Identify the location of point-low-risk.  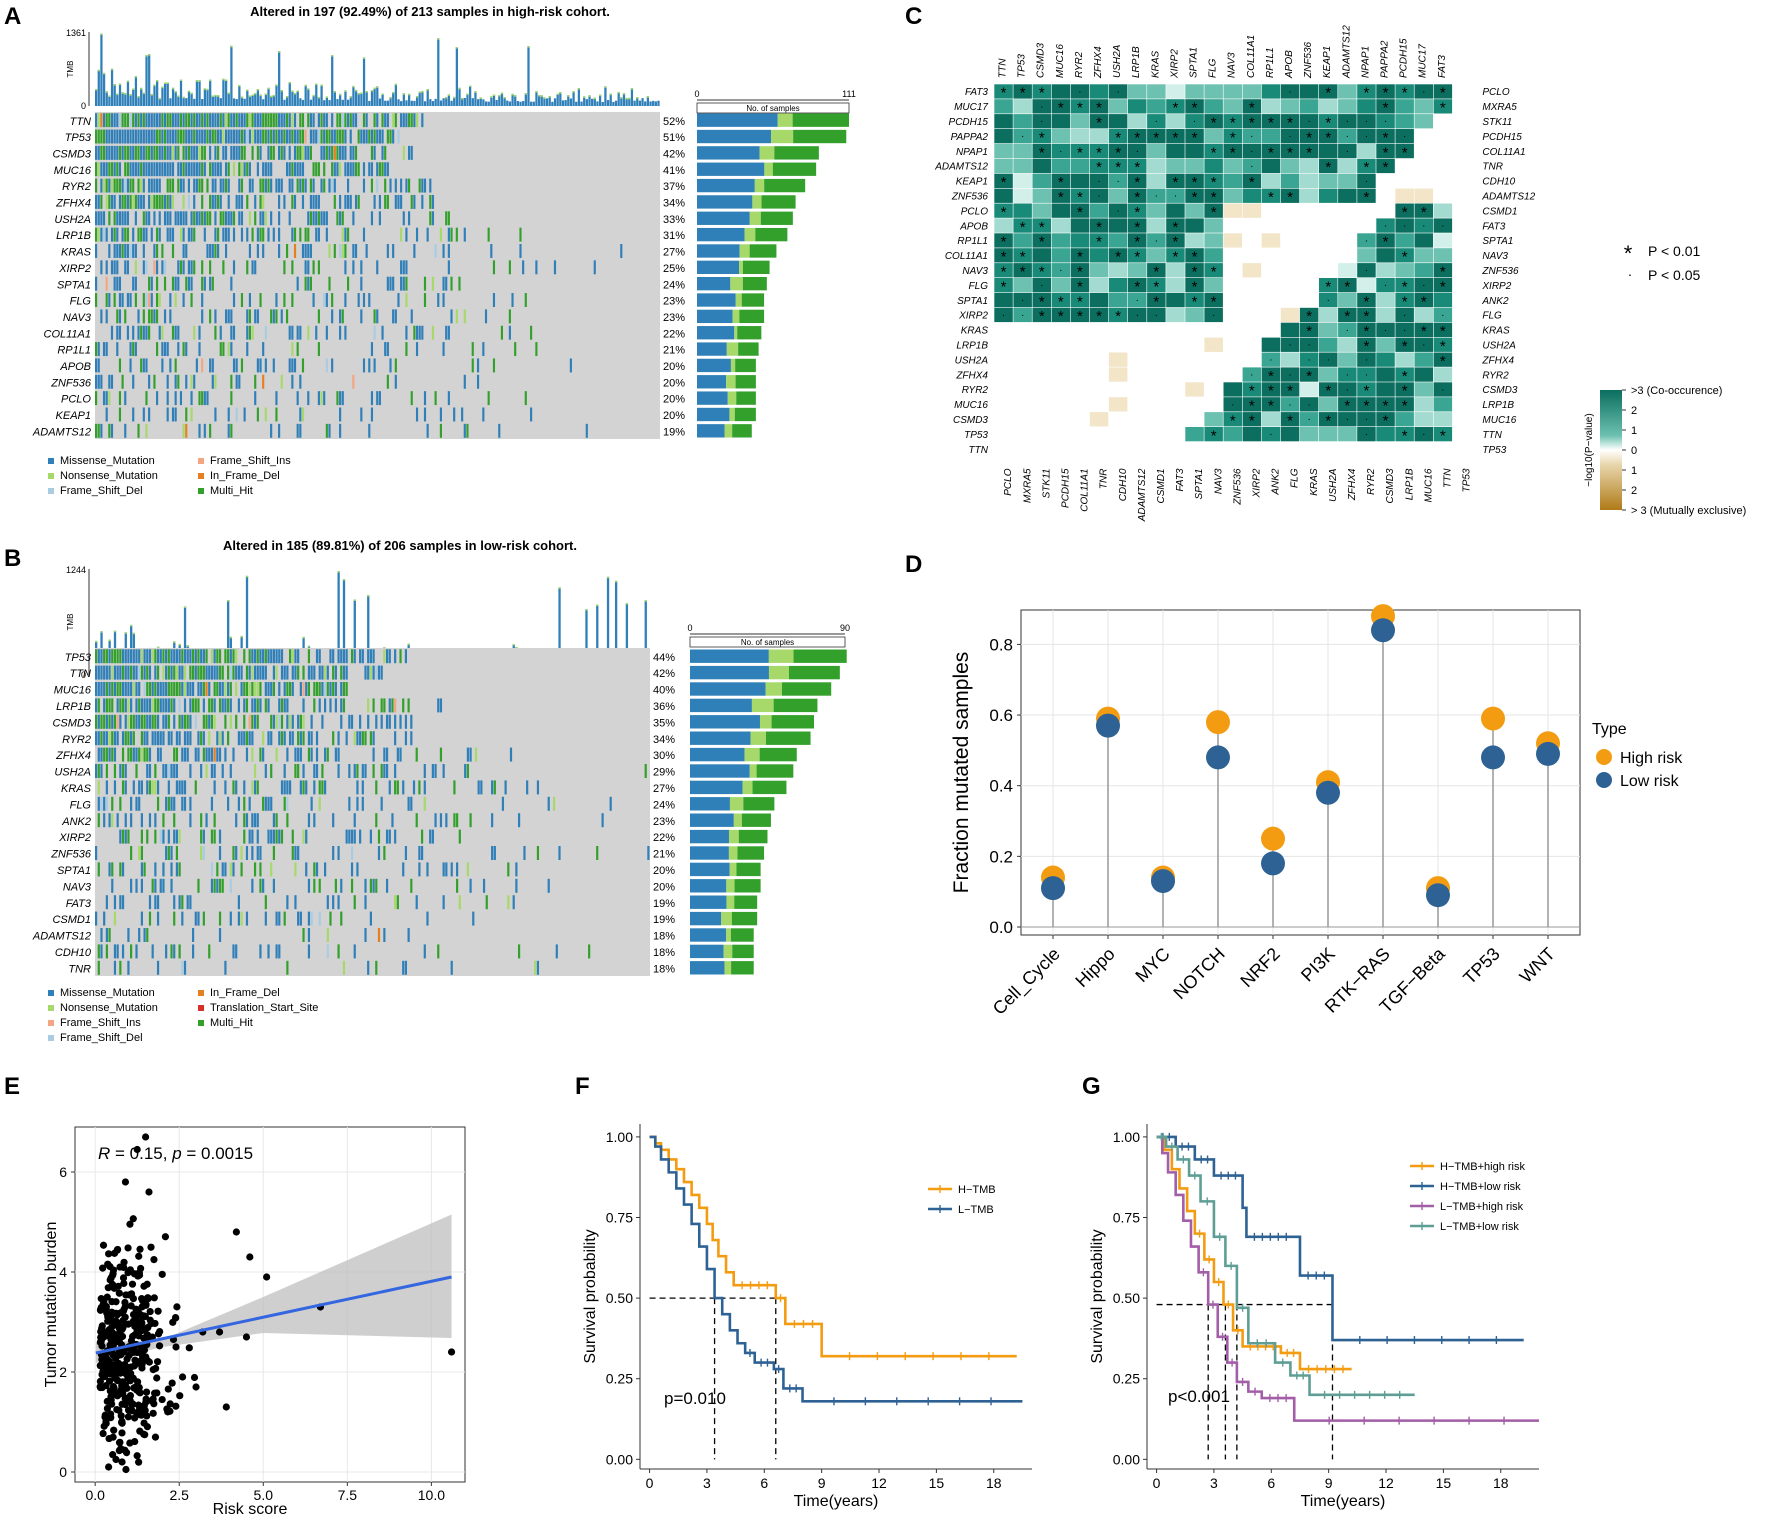
(1273, 863).